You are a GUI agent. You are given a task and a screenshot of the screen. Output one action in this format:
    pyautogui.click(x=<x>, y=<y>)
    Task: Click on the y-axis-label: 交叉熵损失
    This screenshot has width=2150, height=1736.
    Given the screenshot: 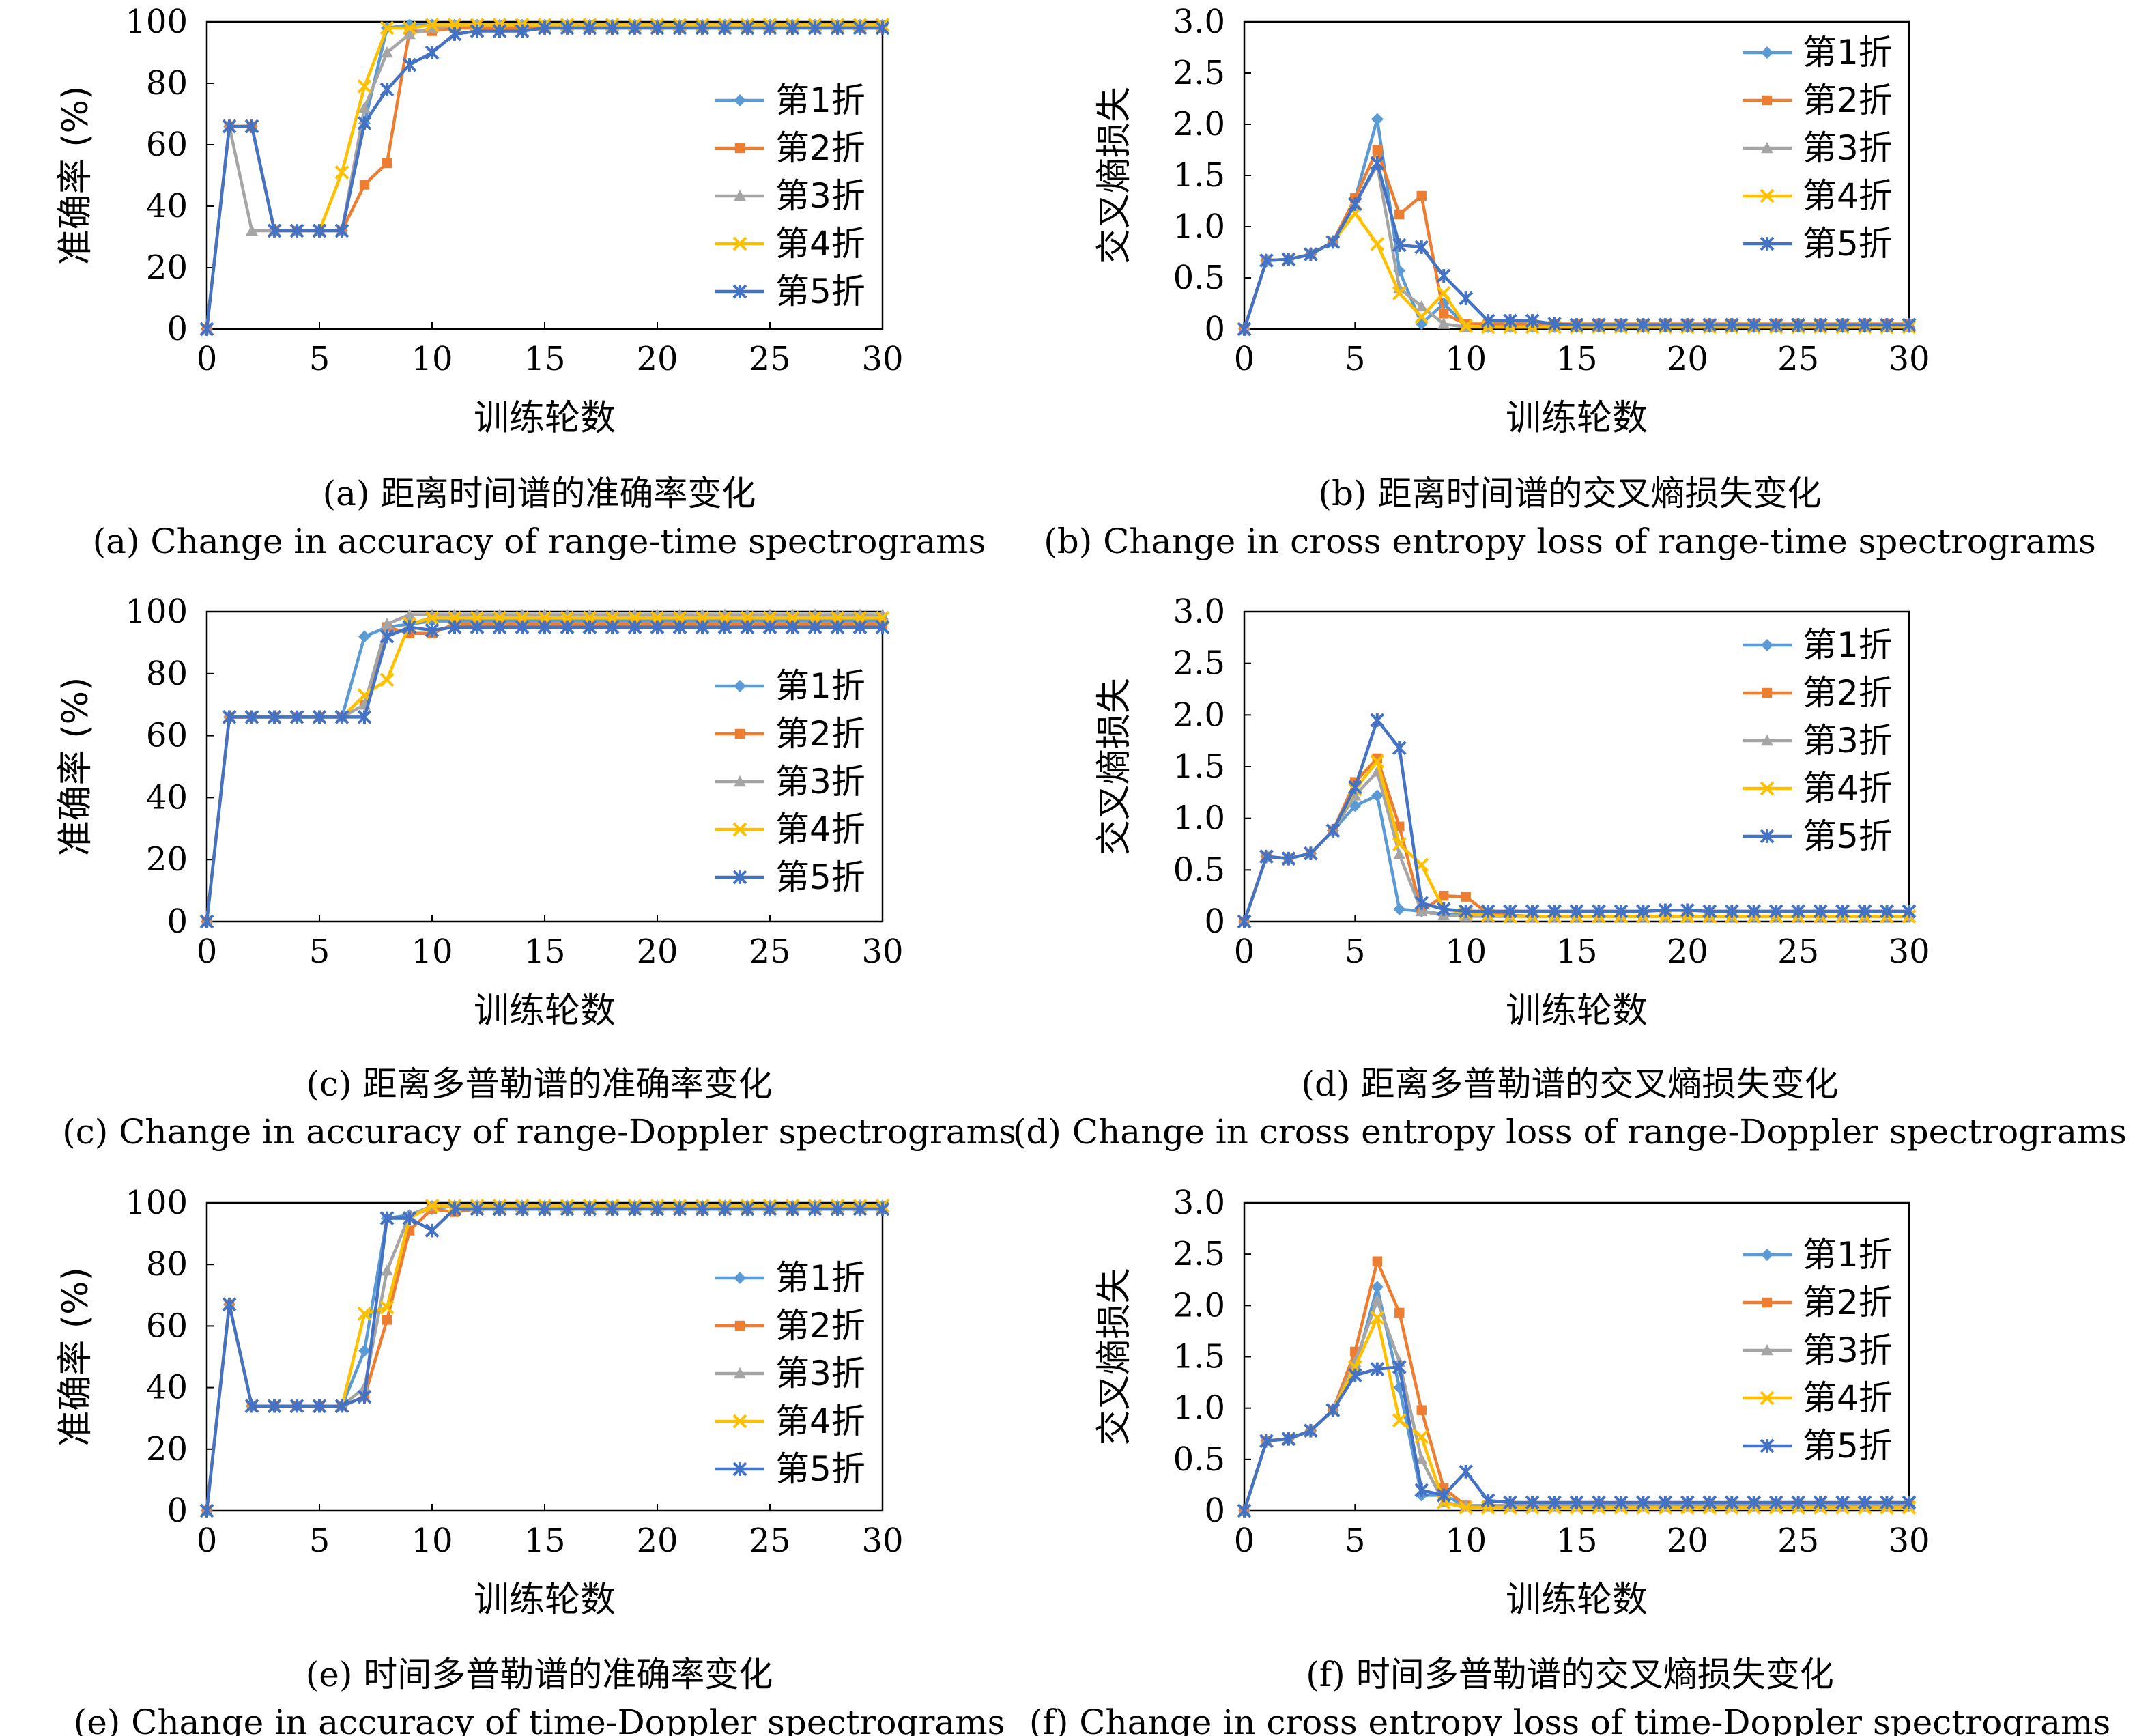 What is the action you would take?
    pyautogui.click(x=1114, y=1357)
    